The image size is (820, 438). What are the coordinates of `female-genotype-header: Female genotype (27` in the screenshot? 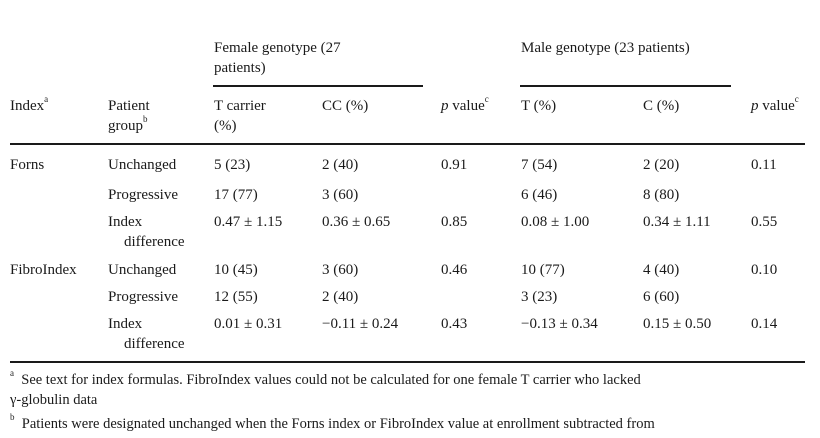 It's located at (277, 48).